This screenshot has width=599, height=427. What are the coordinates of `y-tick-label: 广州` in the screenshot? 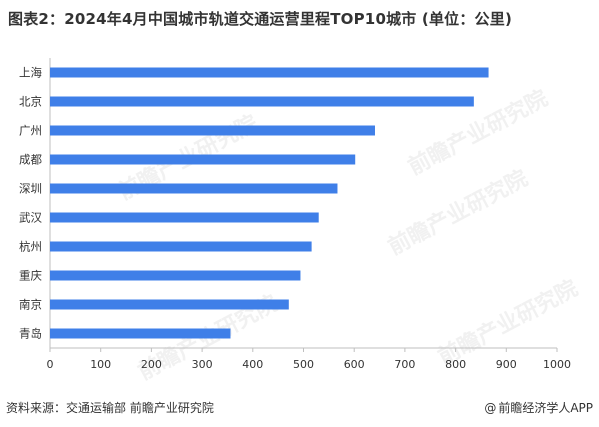 It's located at (30, 131).